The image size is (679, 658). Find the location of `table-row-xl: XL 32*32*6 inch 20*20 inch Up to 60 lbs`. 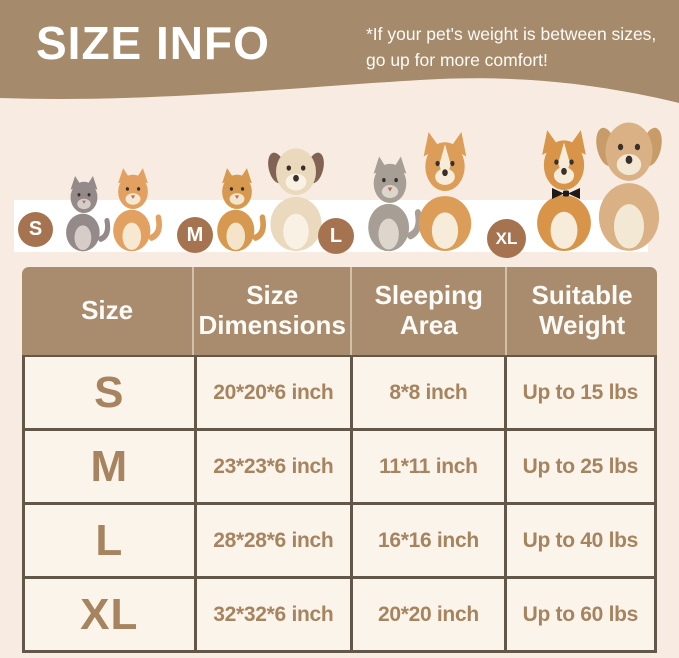

table-row-xl: XL 32*32*6 inch 20*20 inch Up to 60 lbs is located at coordinates (339, 613).